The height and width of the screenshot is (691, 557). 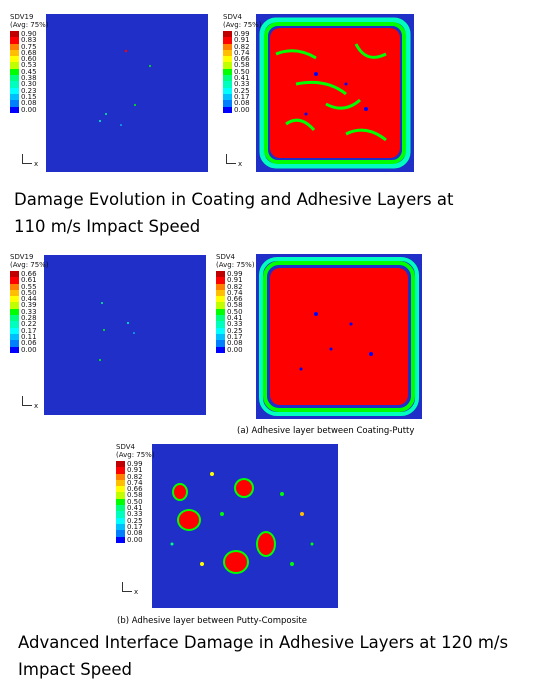 I want to click on legend-value: 0.55, so click(x=29, y=286).